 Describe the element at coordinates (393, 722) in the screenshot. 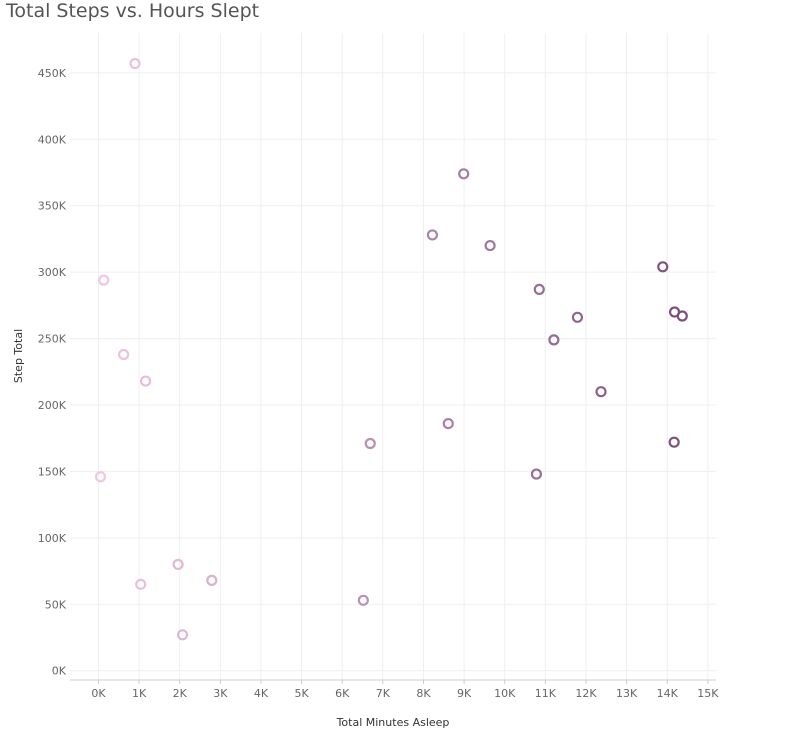

I see `x-axis-title: Total Minutes Asleep` at that location.